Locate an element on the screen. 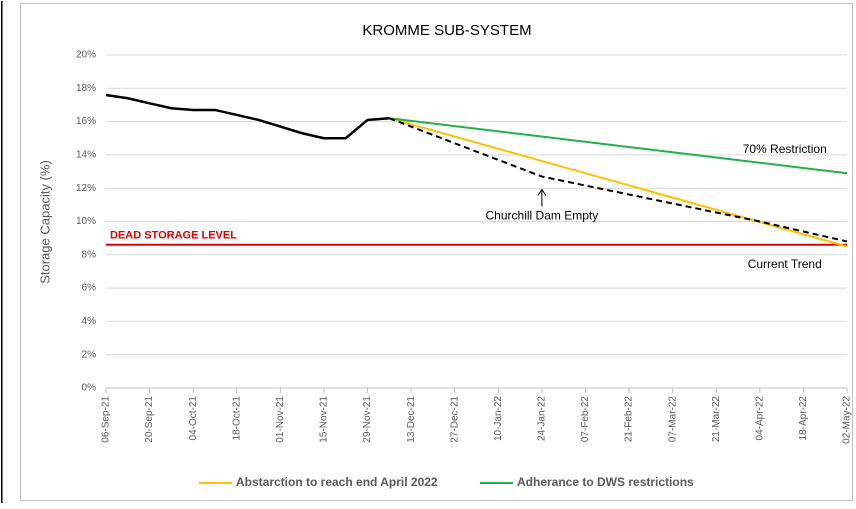 Image resolution: width=856 pixels, height=509 pixels. y-tick-label: 4% is located at coordinates (89, 321).